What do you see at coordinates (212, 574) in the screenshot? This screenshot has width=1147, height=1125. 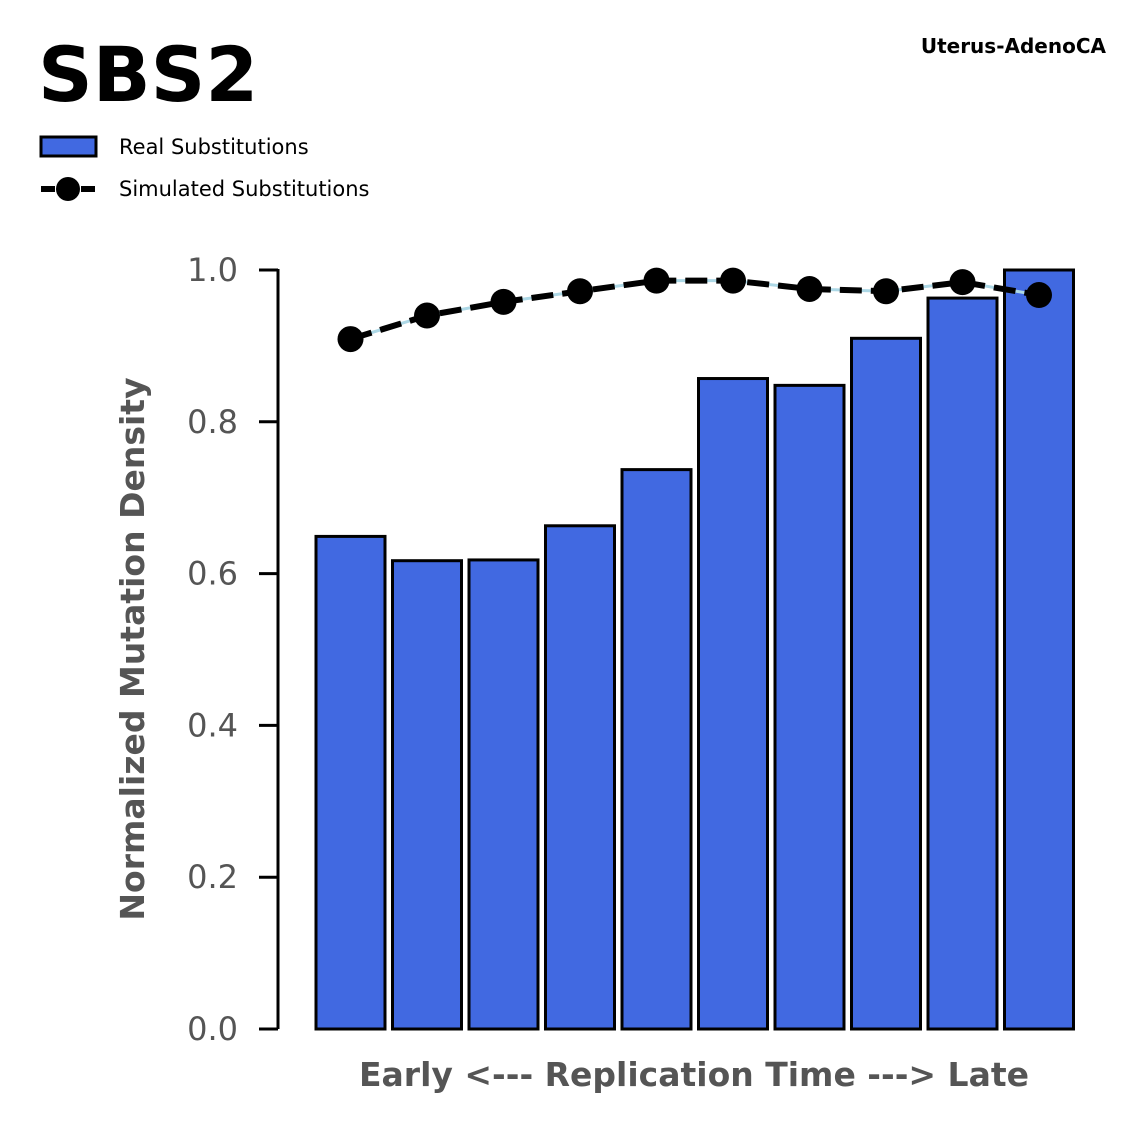 I see `y-tick-label: 0.6` at bounding box center [212, 574].